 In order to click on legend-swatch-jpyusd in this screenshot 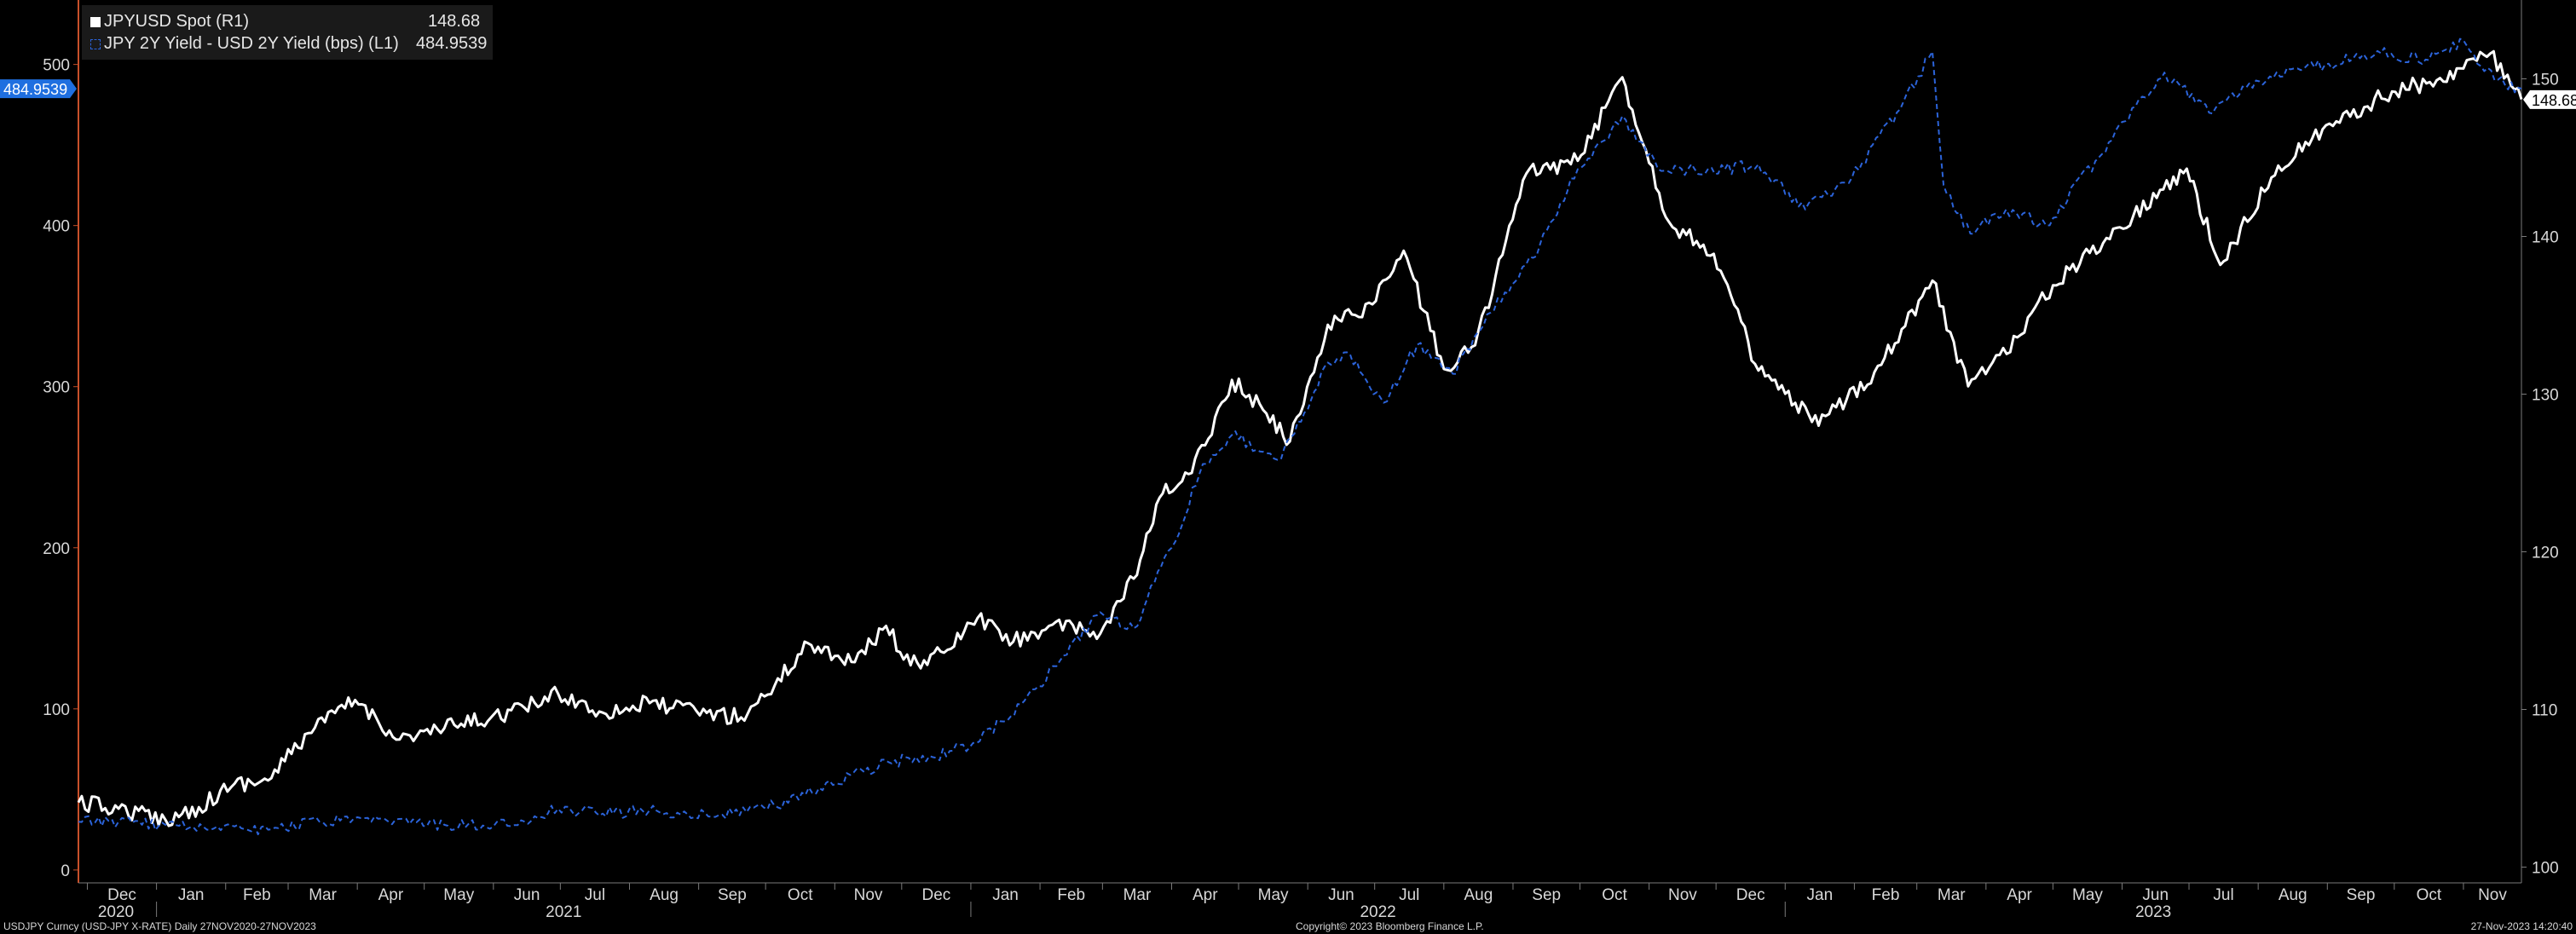, I will do `click(95, 22)`.